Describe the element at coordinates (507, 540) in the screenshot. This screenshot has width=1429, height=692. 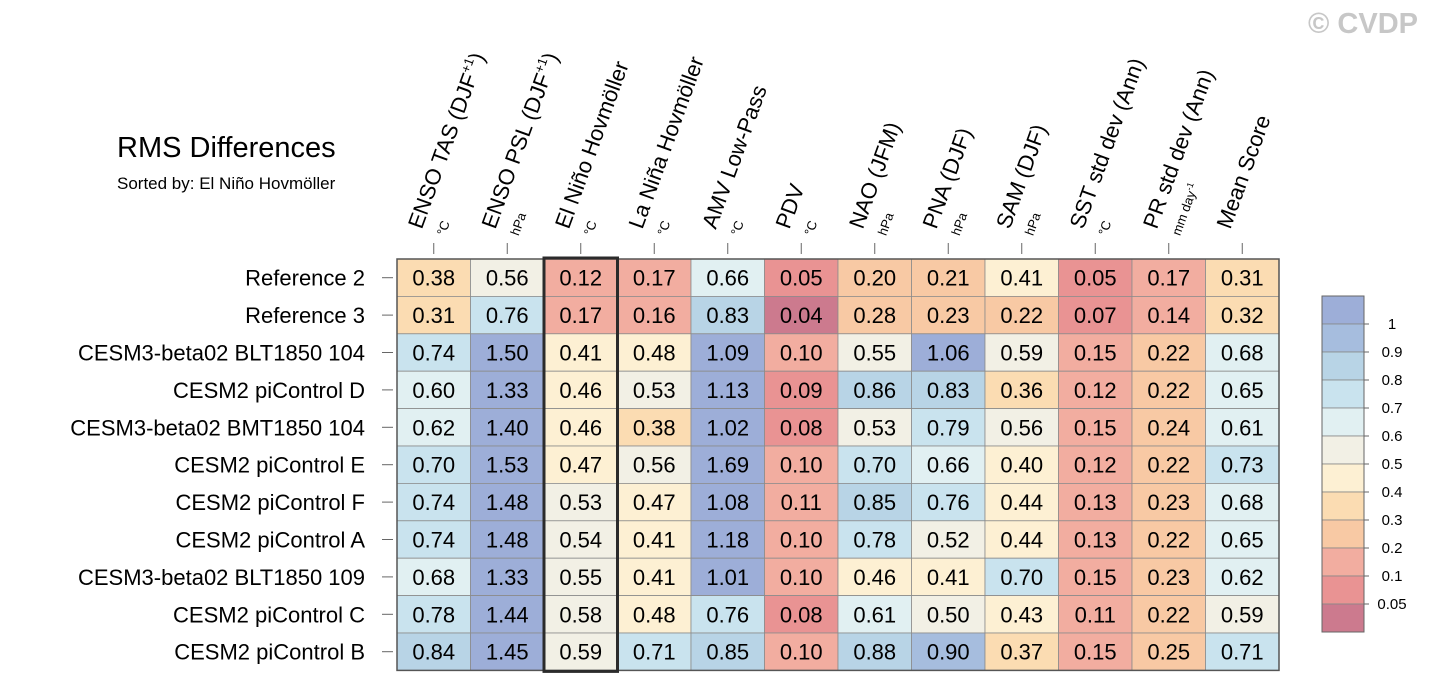
I see `cell-value: 1.48` at that location.